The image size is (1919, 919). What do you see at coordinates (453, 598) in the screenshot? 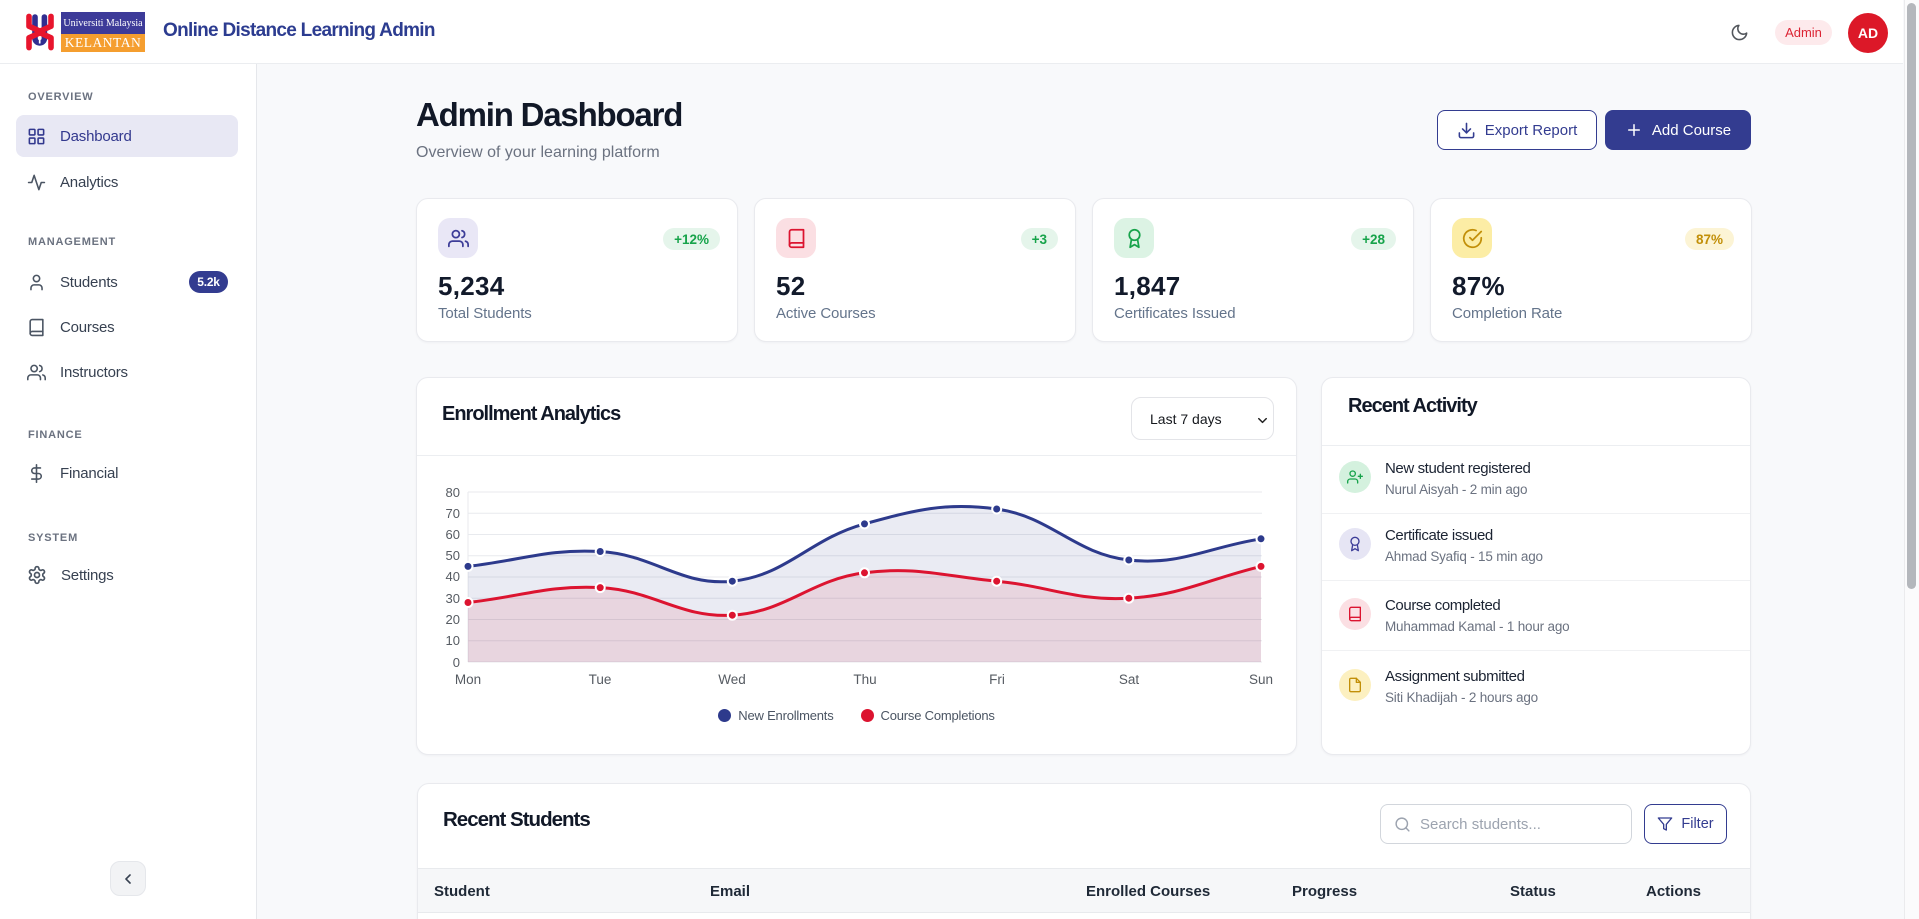
I see `svg-text: 30` at bounding box center [453, 598].